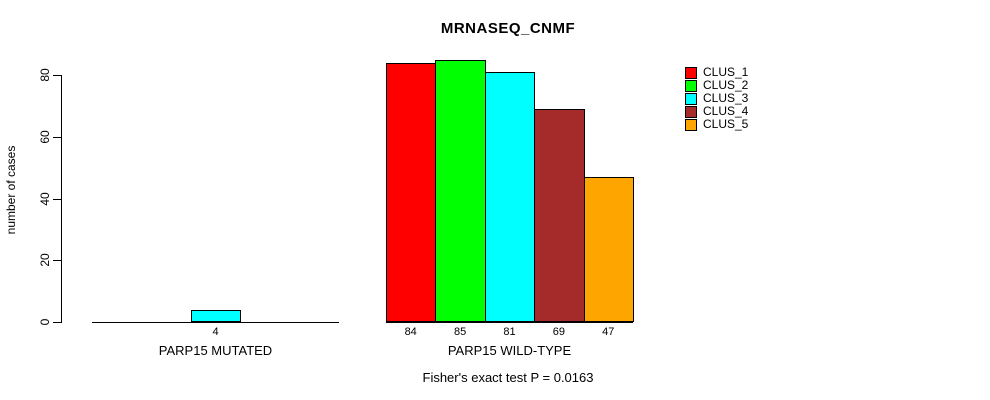  I want to click on bar-value-label: 69, so click(559, 332).